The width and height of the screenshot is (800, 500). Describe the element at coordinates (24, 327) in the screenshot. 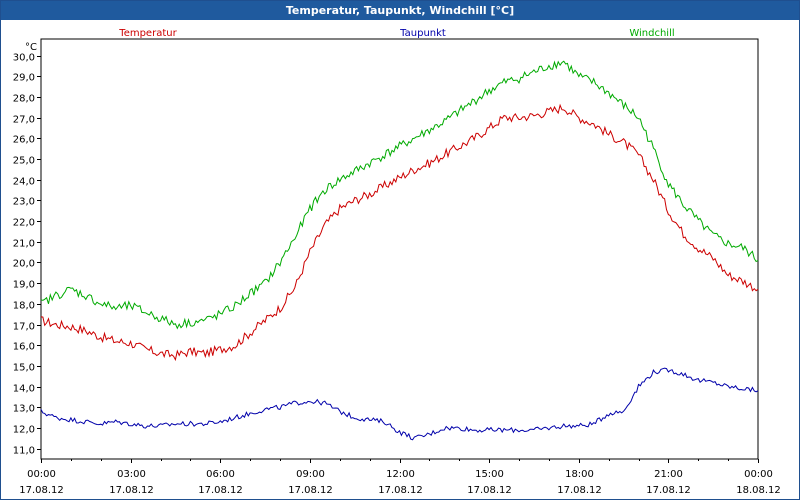

I see `y-tick-label: 17,0` at that location.